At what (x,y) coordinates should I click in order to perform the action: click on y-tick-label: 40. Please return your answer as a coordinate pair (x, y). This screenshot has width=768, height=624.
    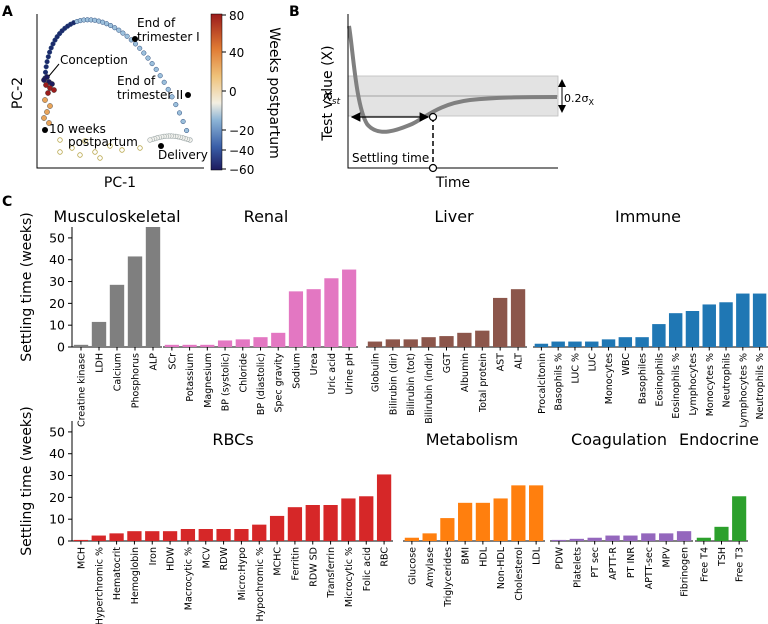
    Looking at the image, I should click on (57, 259).